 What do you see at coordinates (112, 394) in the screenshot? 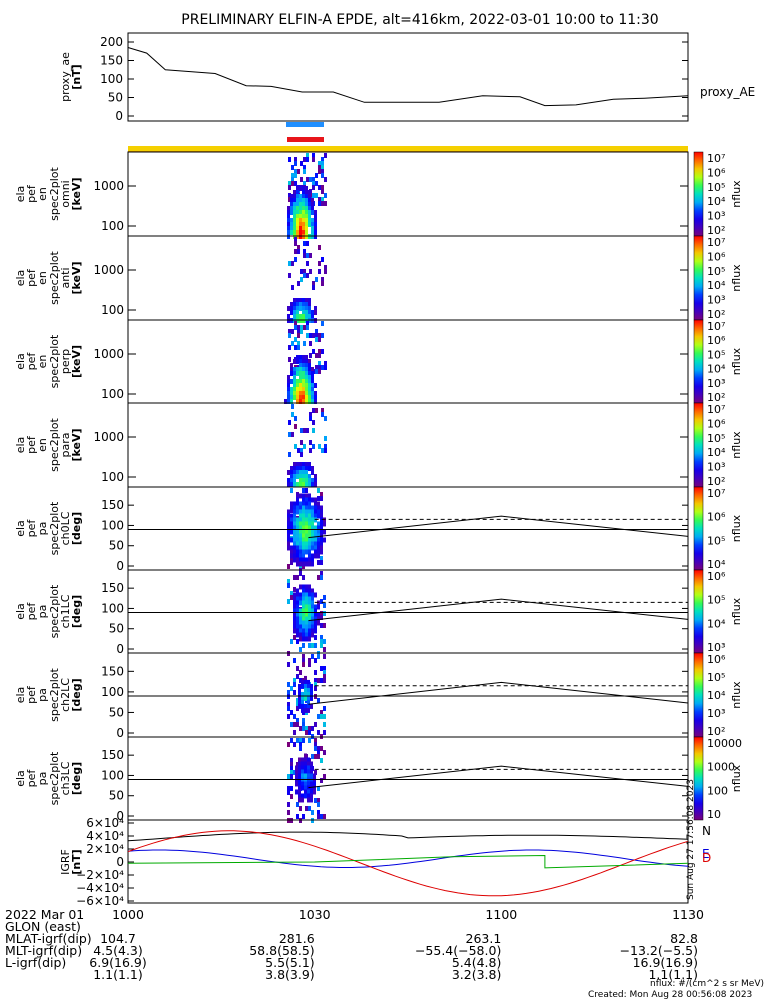
I see `energy-panel-3-ytick-label: 100` at bounding box center [112, 394].